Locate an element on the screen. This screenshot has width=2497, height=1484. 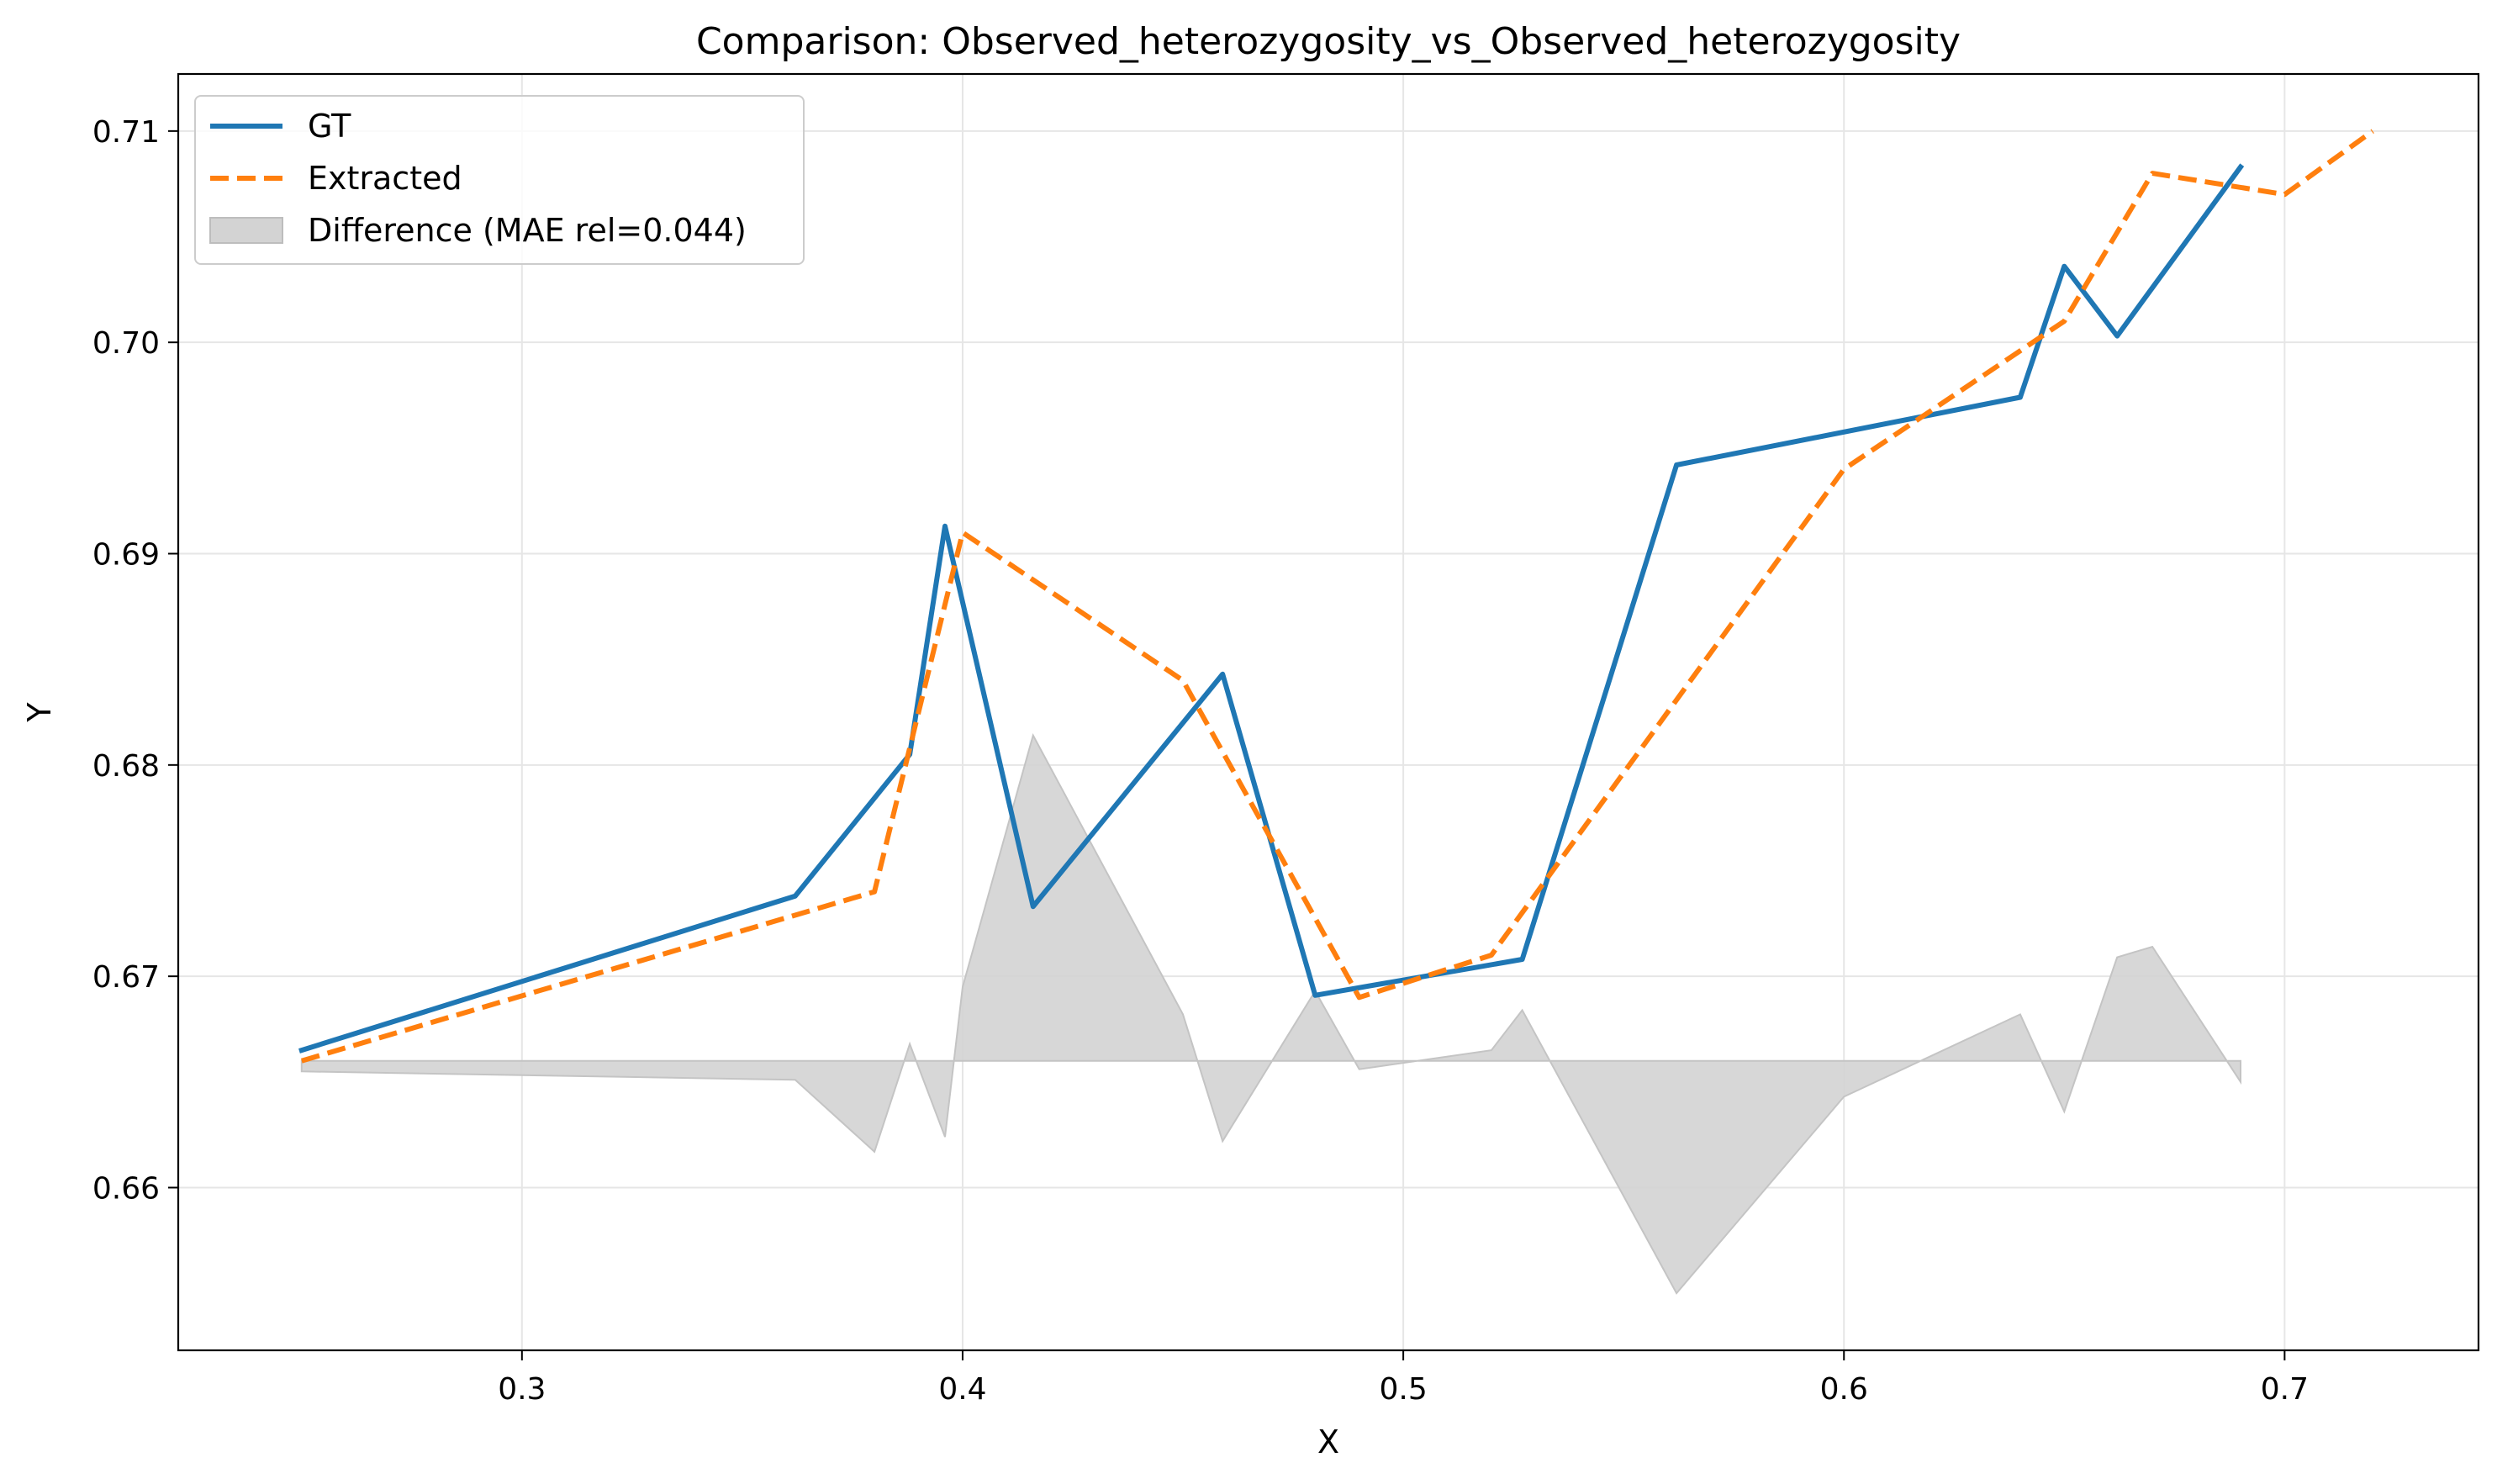
x-tick-label-0: 0.3 is located at coordinates (522, 1389).